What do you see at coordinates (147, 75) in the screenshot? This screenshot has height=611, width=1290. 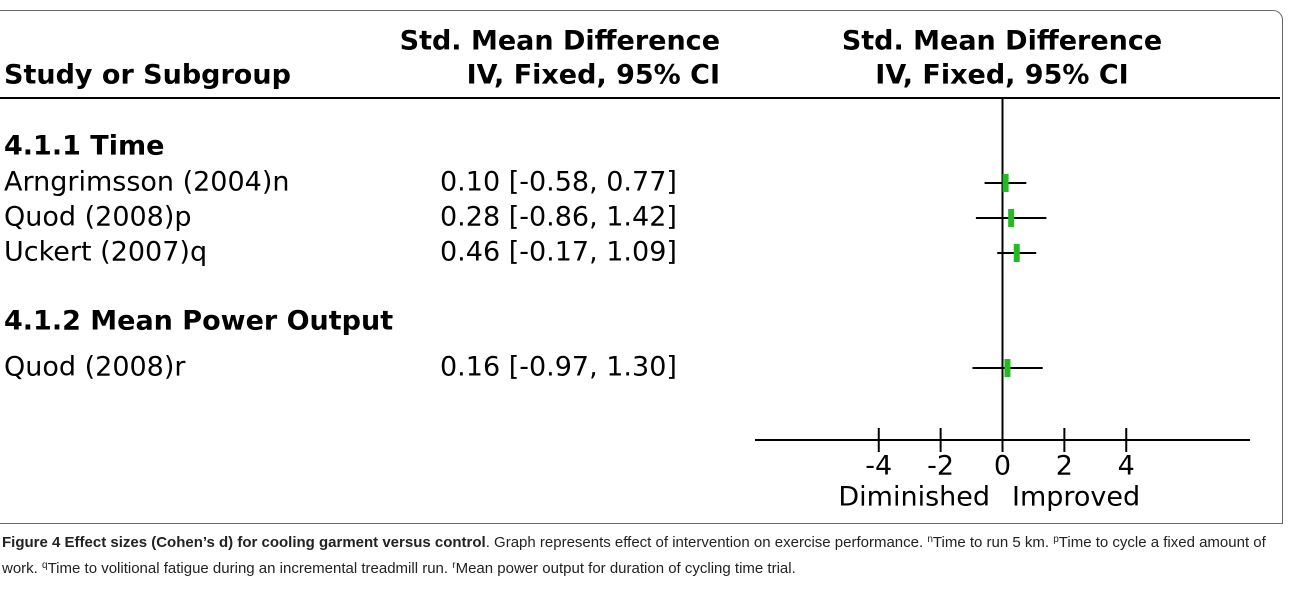 I see `study-header: Study or Subgroup` at bounding box center [147, 75].